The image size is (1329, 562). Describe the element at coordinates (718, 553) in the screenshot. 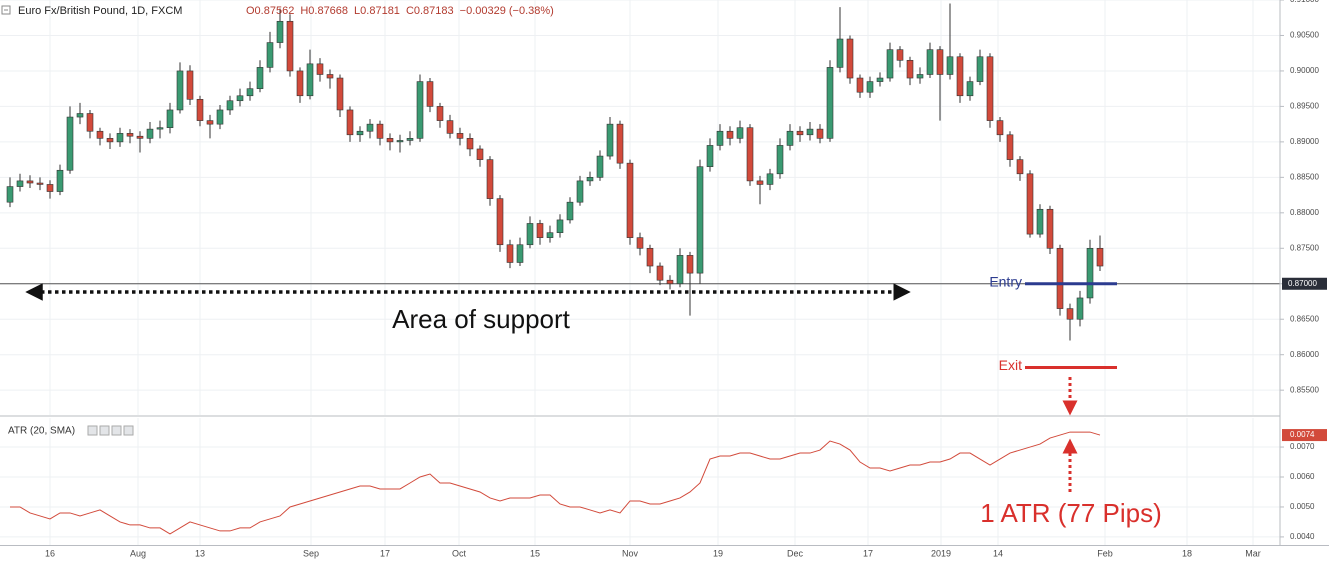

I see `x-tick-label: 19` at that location.